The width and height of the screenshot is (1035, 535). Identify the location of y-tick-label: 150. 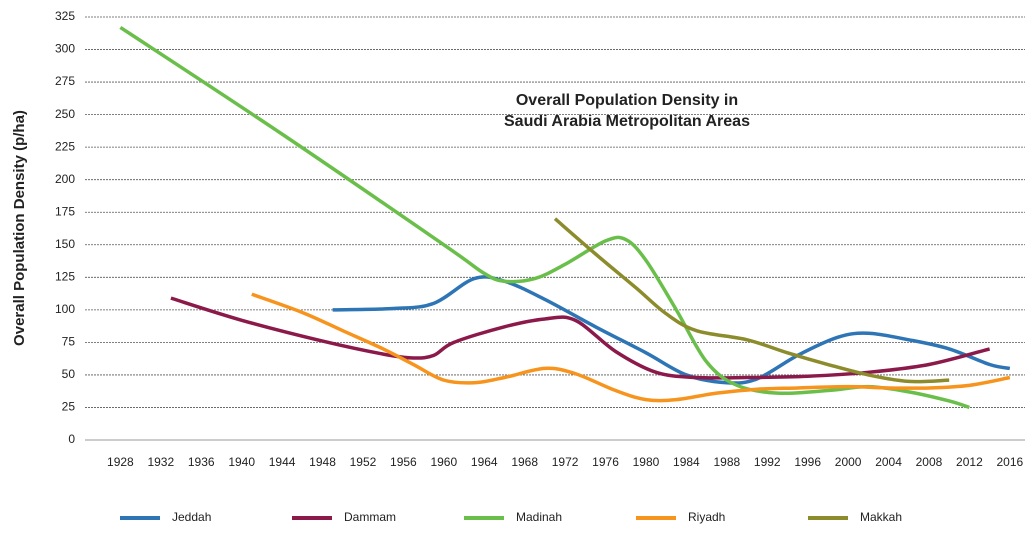
(65, 244).